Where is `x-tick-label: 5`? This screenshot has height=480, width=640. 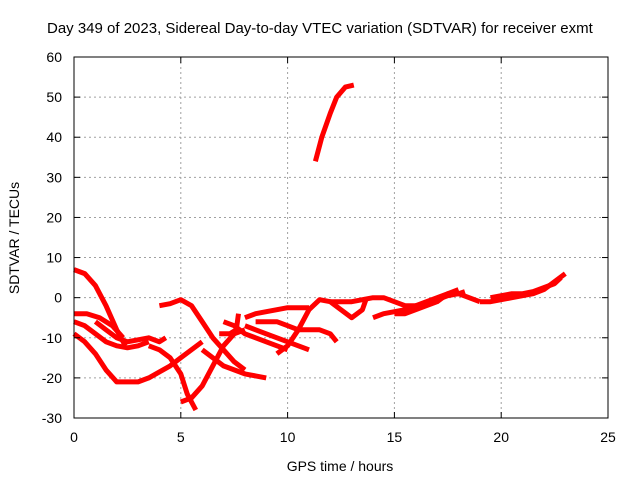 x-tick-label: 5 is located at coordinates (181, 437).